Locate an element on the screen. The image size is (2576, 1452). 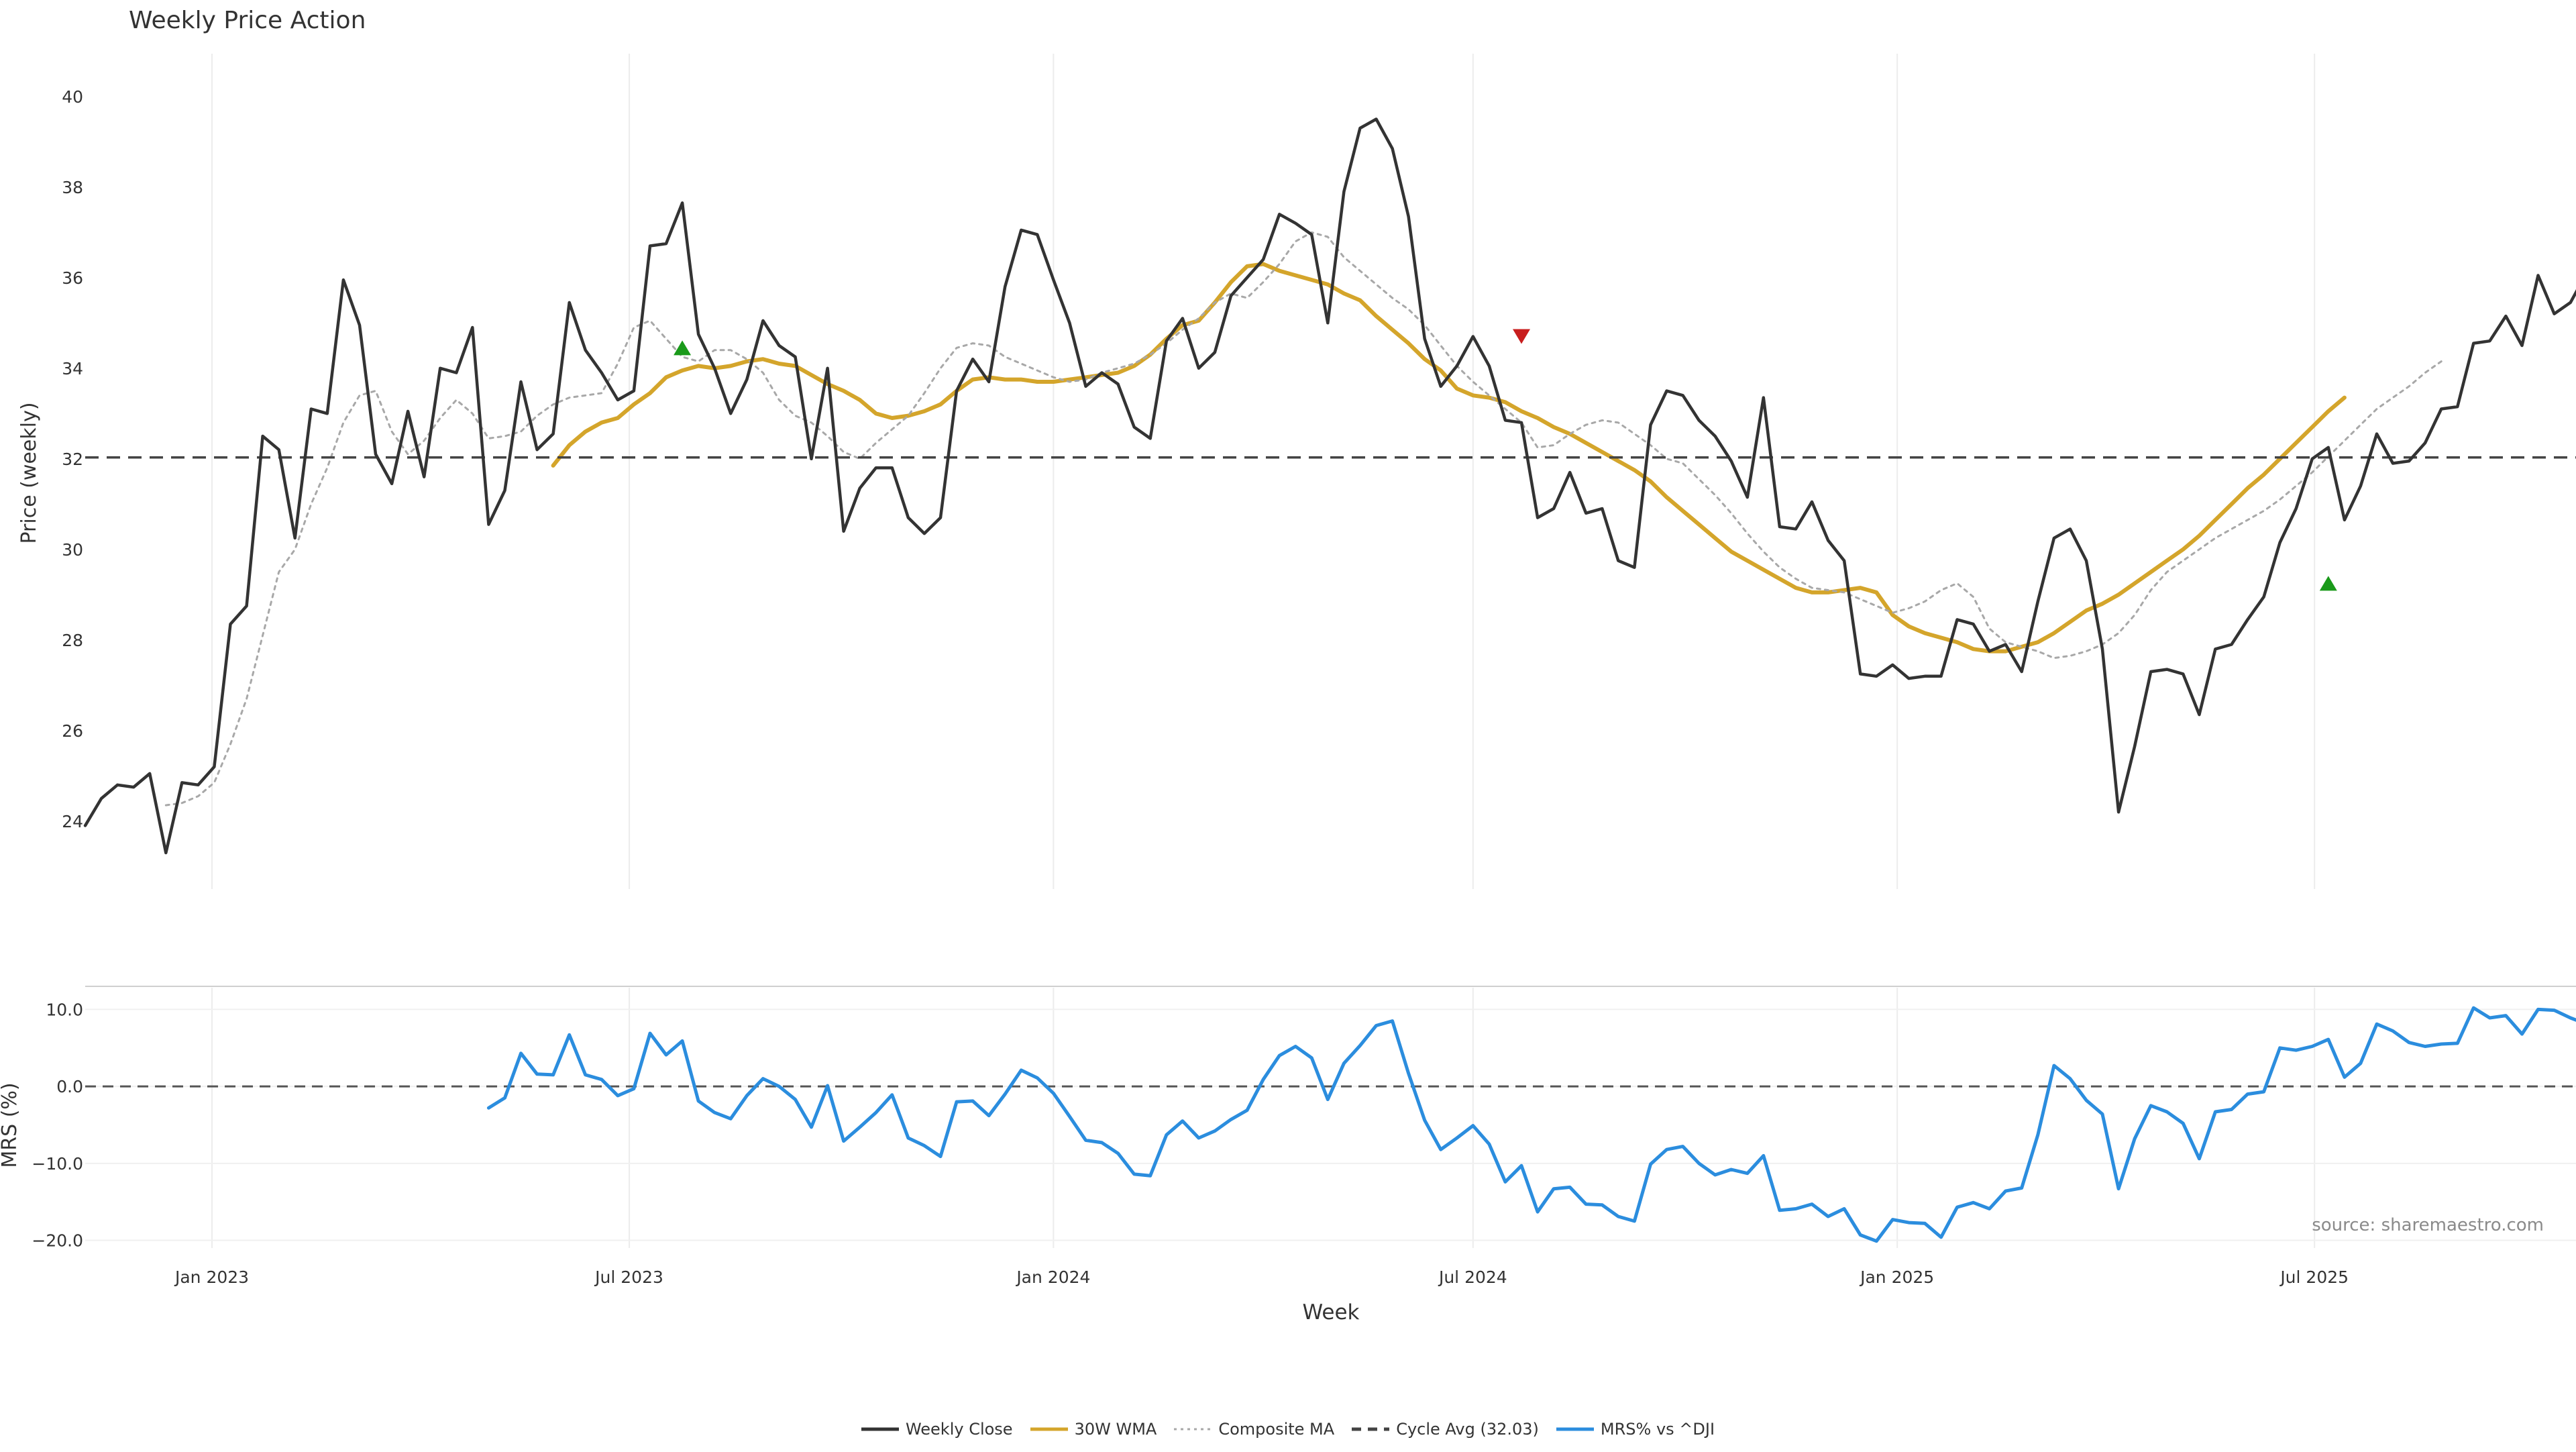
price-y-tick-label: 38 is located at coordinates (72, 188).